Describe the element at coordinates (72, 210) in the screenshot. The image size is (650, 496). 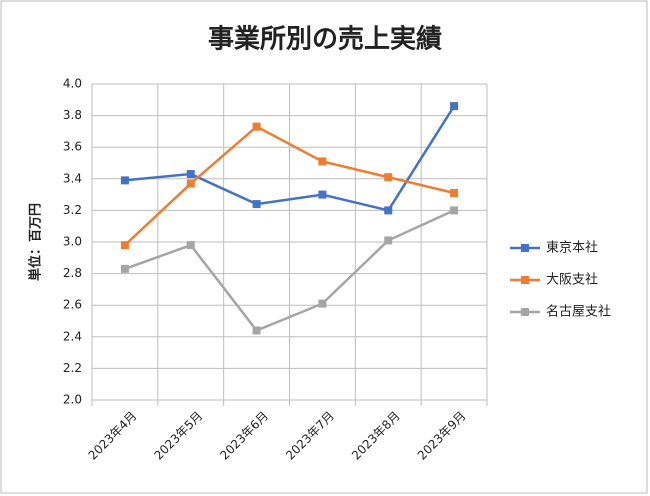
I see `y-tick-label: 3.2` at that location.